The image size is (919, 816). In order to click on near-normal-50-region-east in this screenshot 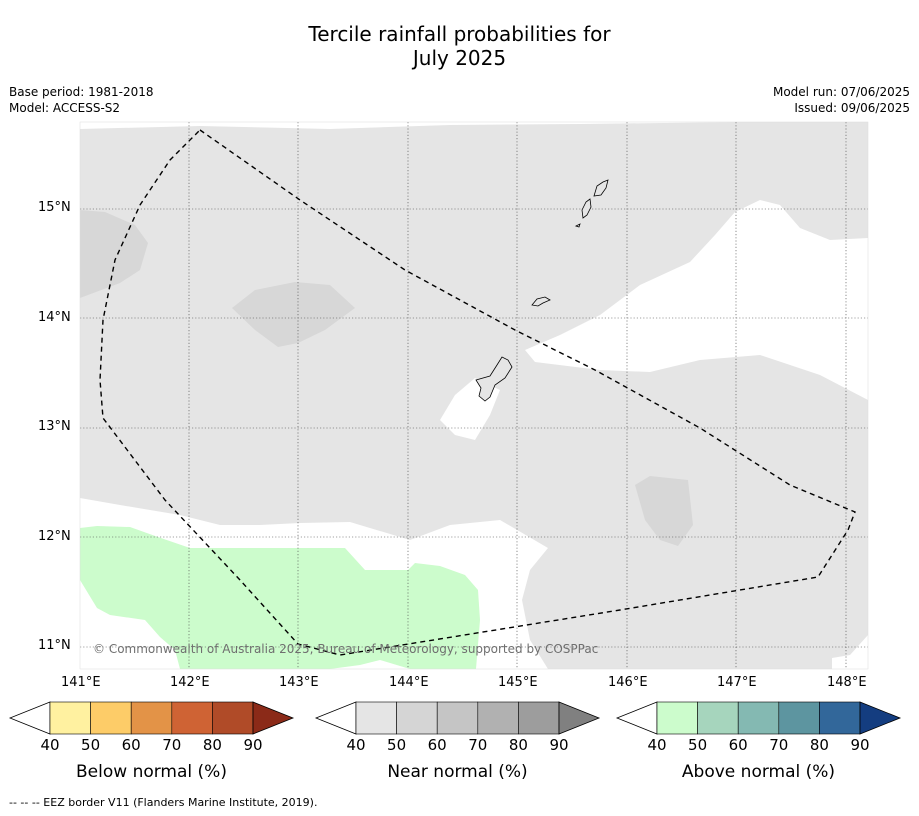, I will do `click(664, 511)`.